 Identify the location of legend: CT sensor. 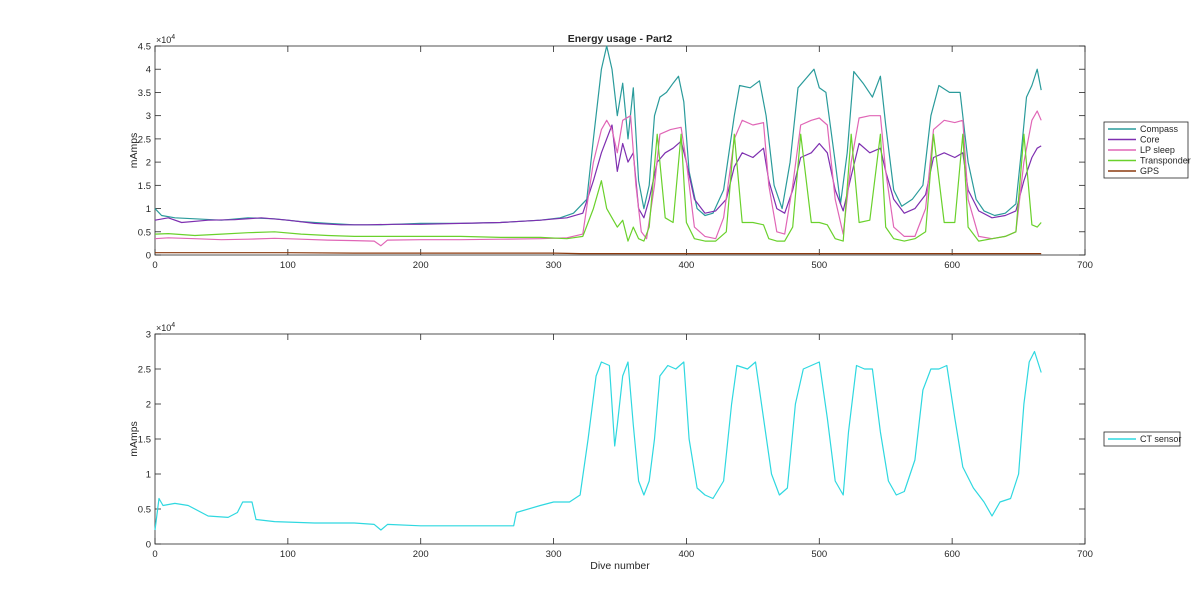
(1142, 439).